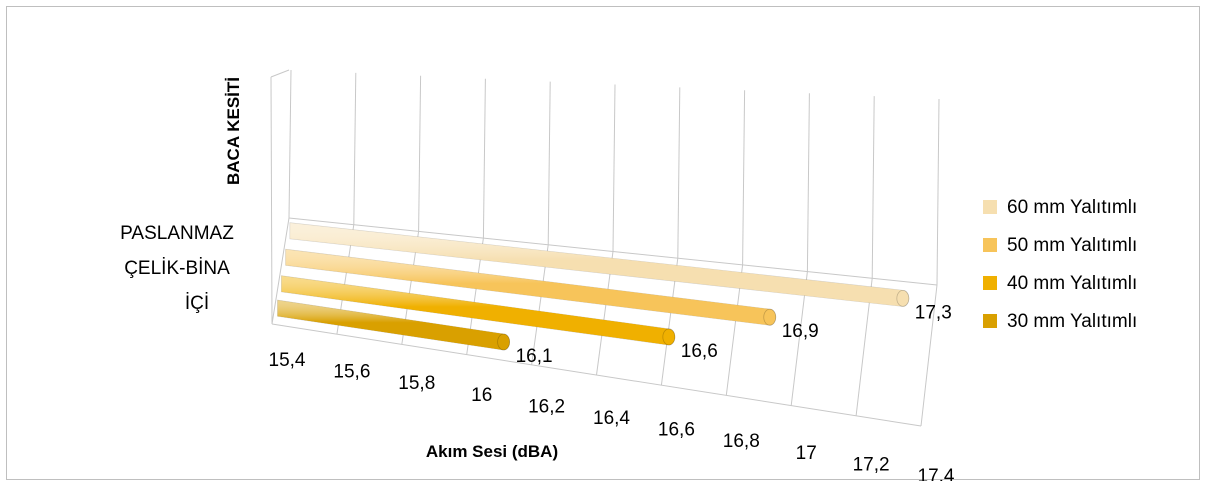 The height and width of the screenshot is (487, 1208). I want to click on x-tick-label: 15,6, so click(351, 372).